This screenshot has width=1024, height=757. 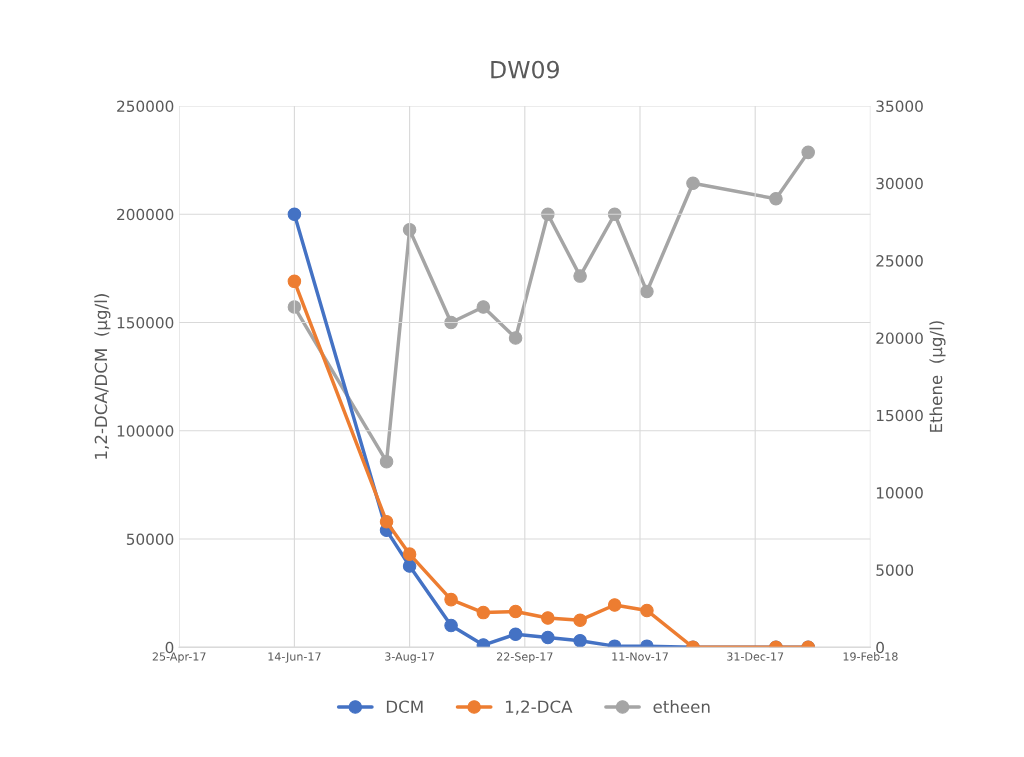 What do you see at coordinates (145, 106) in the screenshot?
I see `y-tick-label: 250000` at bounding box center [145, 106].